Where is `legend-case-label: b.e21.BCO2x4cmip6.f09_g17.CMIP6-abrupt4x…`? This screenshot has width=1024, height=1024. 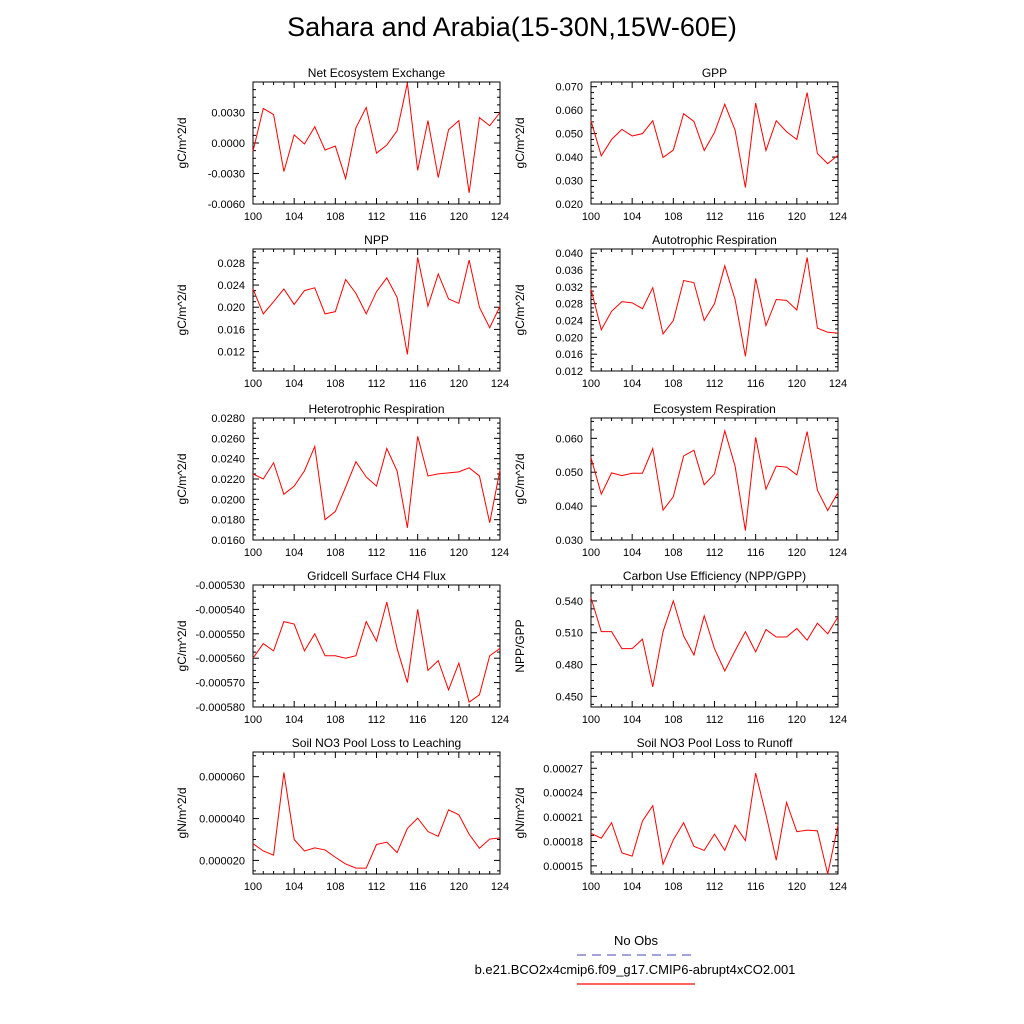 legend-case-label: b.e21.BCO2x4cmip6.f09_g17.CMIP6-abrupt4x… is located at coordinates (635, 969).